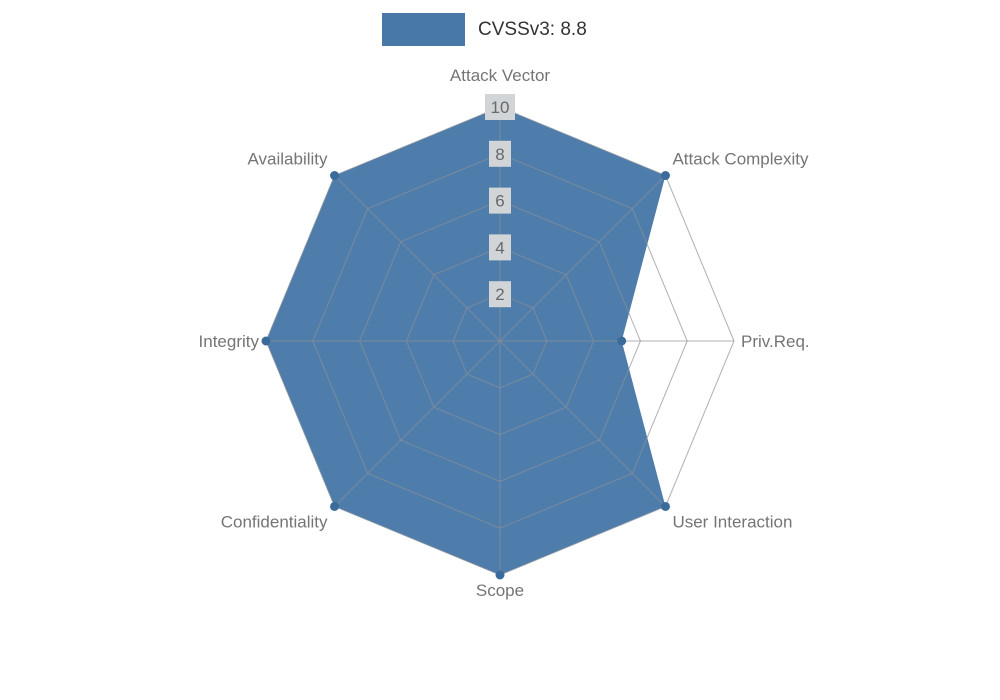  I want to click on tick-label: 6, so click(499, 201).